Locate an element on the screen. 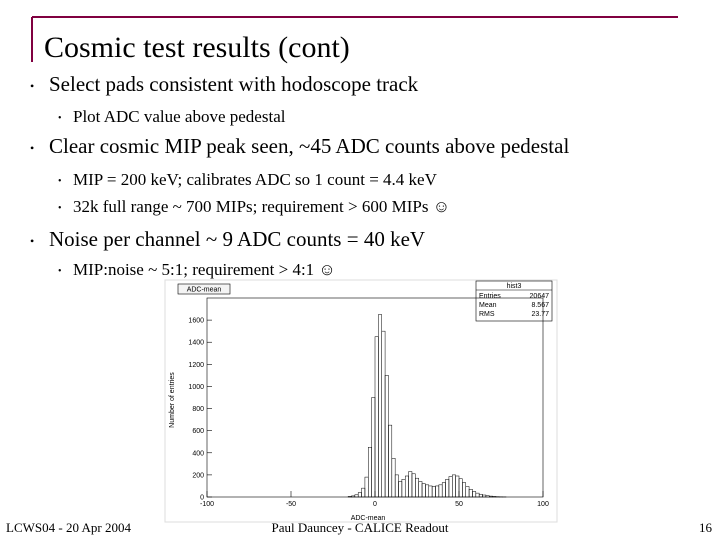 The height and width of the screenshot is (540, 720). y-tick-label: 400 is located at coordinates (198, 453).